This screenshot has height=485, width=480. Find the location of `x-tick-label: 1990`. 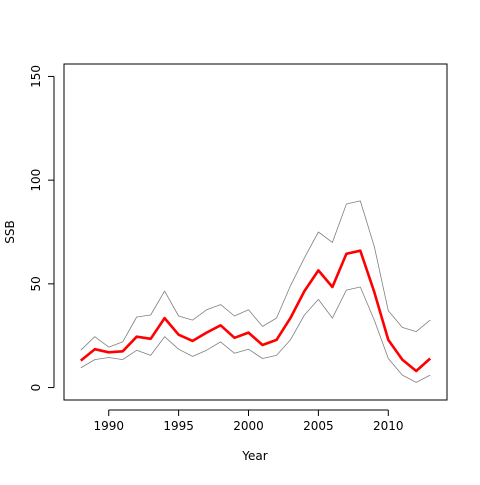

x-tick-label: 1990 is located at coordinates (108, 426).